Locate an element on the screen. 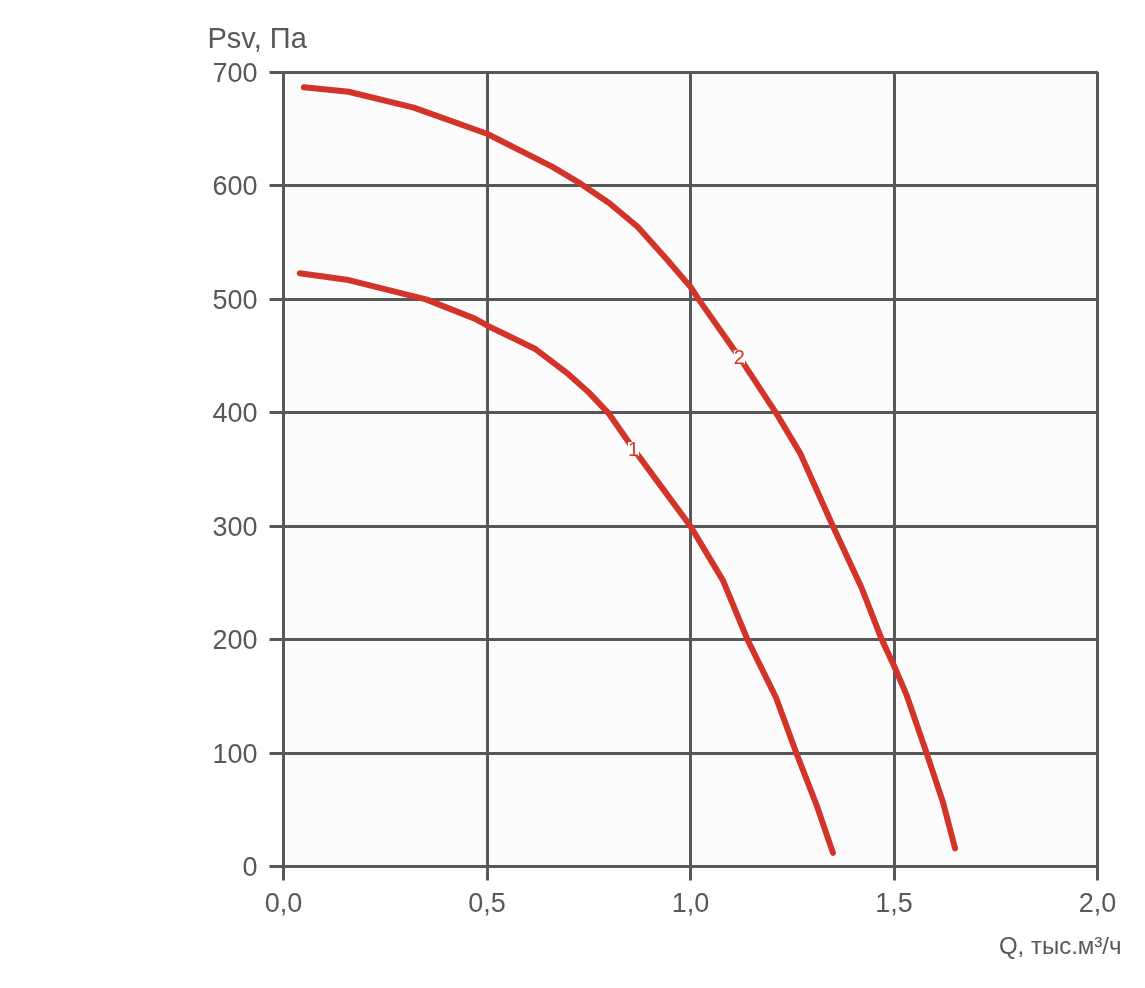  series-label: 1 is located at coordinates (633, 449).